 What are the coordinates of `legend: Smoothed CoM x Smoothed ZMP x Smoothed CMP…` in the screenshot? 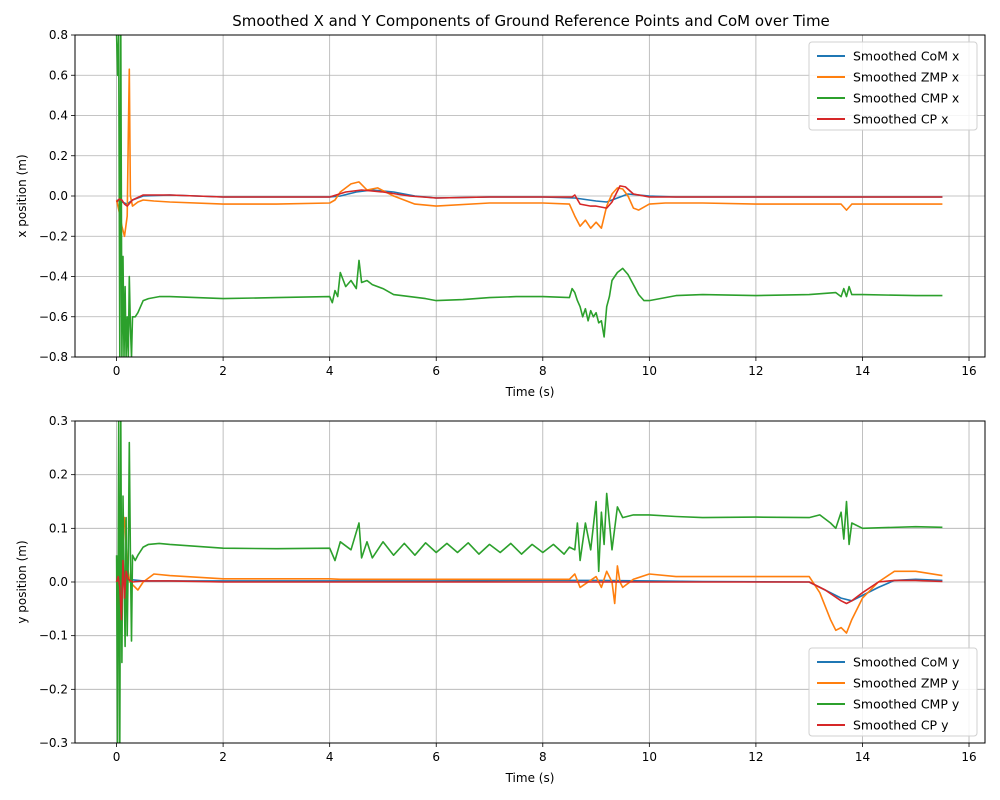 It's located at (893, 86).